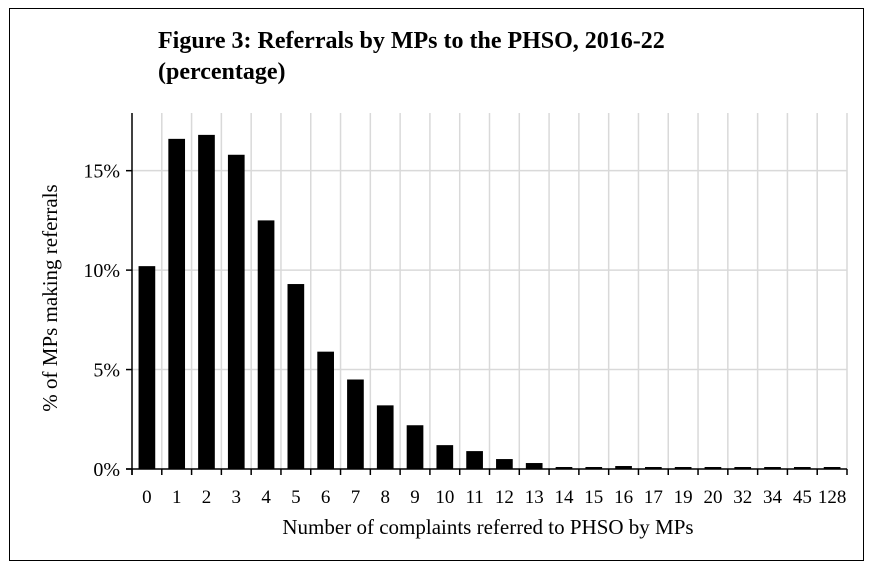 Image resolution: width=874 pixels, height=569 pixels. I want to click on x-tick-label: 4, so click(266, 497).